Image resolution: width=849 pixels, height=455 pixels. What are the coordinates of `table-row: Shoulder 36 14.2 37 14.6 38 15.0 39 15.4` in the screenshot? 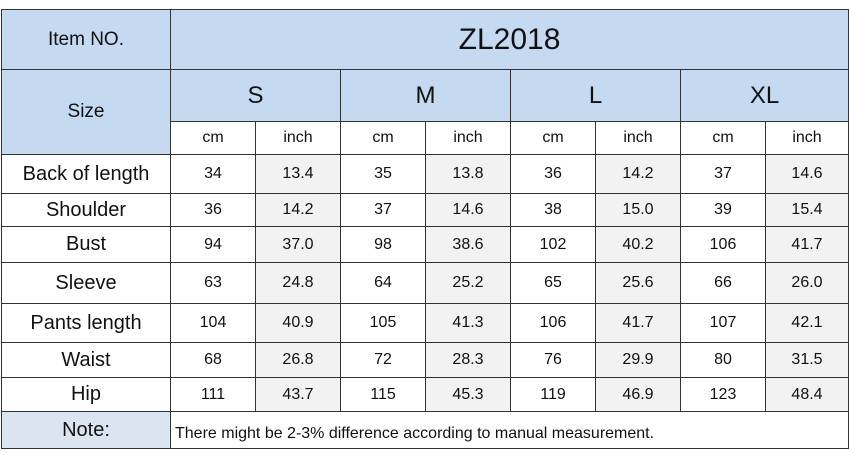 It's located at (425, 210).